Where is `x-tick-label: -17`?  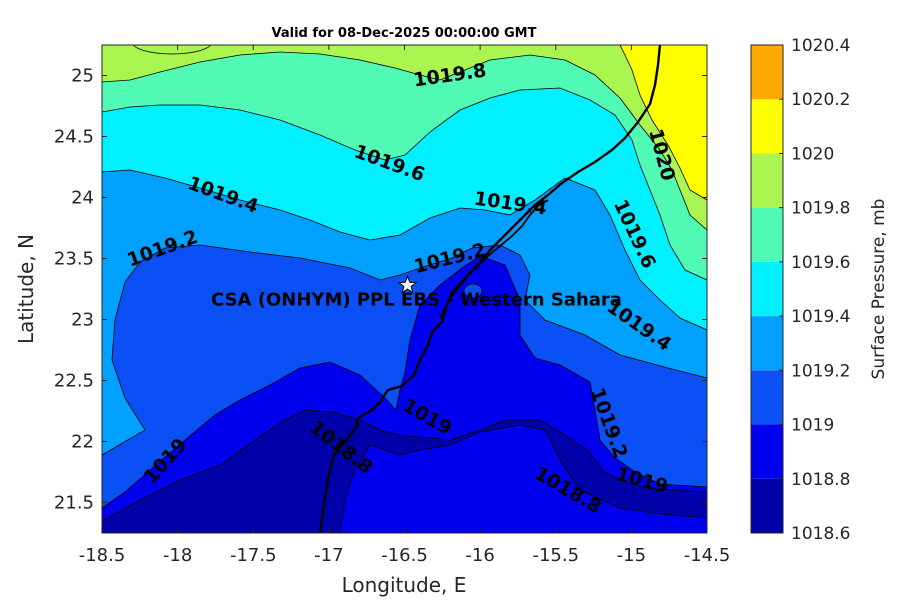
x-tick-label: -17 is located at coordinates (328, 555).